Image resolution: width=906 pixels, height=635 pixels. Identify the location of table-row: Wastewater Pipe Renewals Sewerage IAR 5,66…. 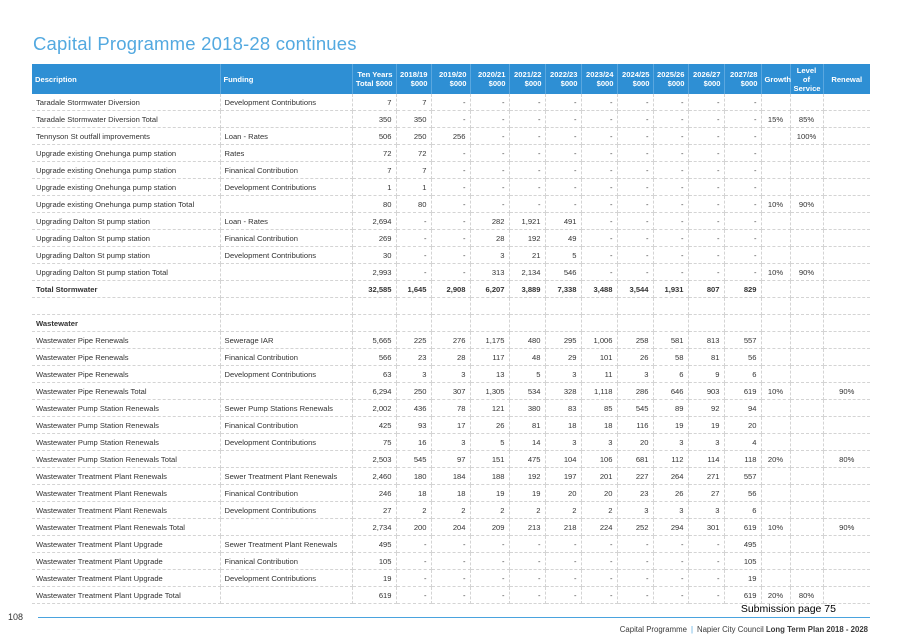
(451, 340).